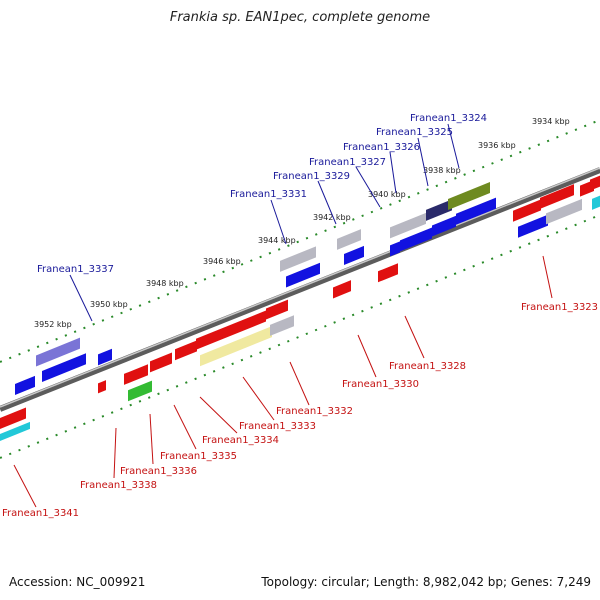 The image size is (600, 600). I want to click on gene-label: Franean1_3323, so click(559, 307).